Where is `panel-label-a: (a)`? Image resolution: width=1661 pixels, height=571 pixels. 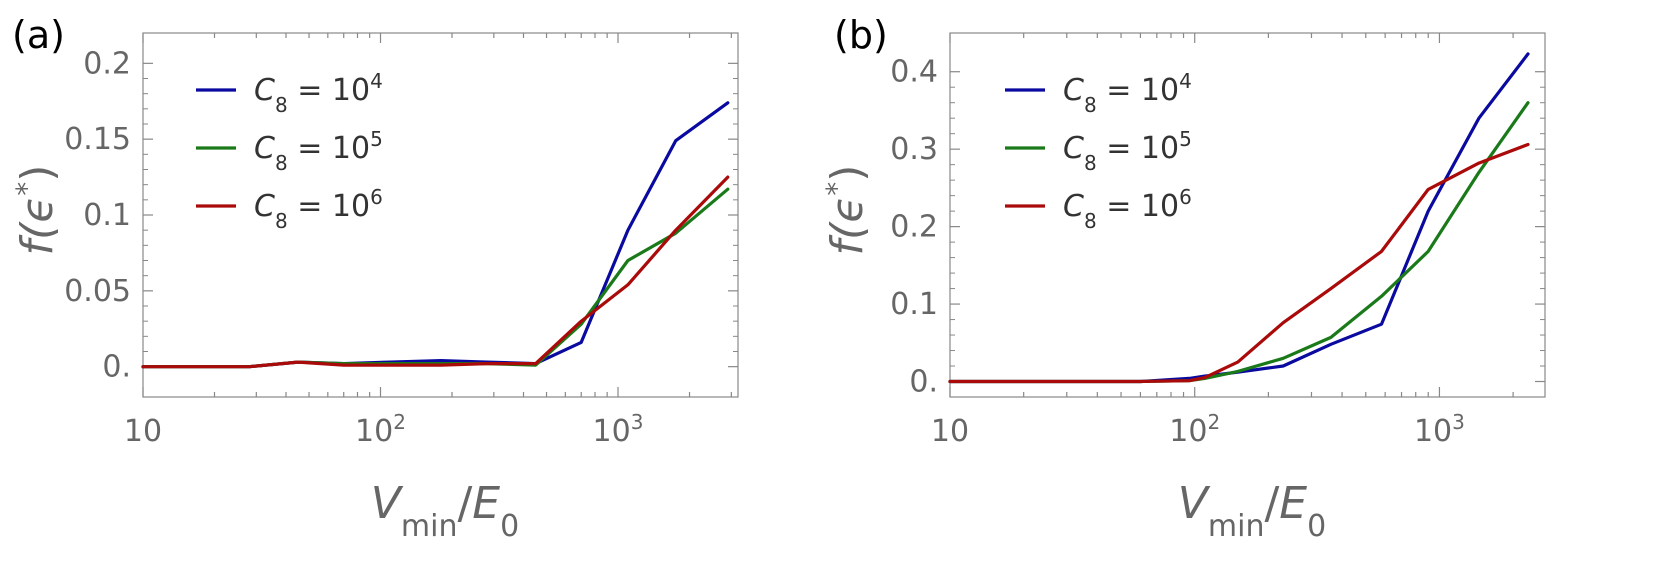 panel-label-a: (a) is located at coordinates (38, 35).